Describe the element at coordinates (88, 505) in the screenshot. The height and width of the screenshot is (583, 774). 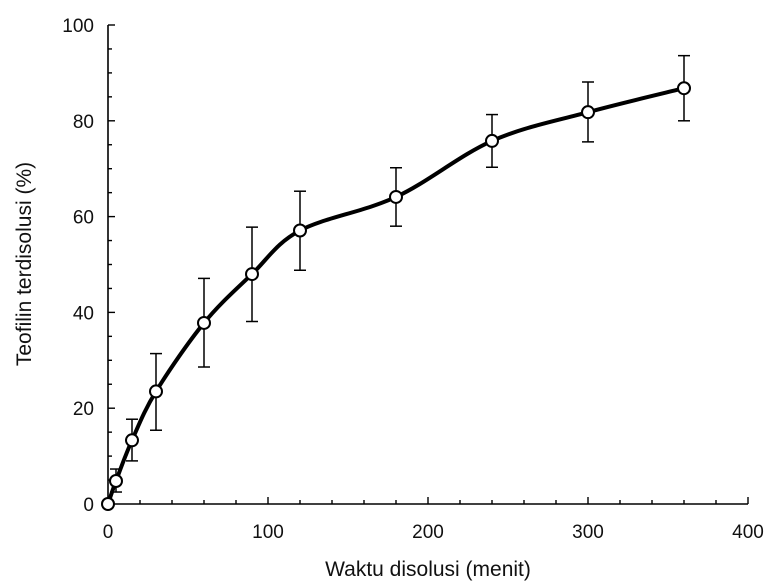
I see `y-tick-label: 0` at that location.